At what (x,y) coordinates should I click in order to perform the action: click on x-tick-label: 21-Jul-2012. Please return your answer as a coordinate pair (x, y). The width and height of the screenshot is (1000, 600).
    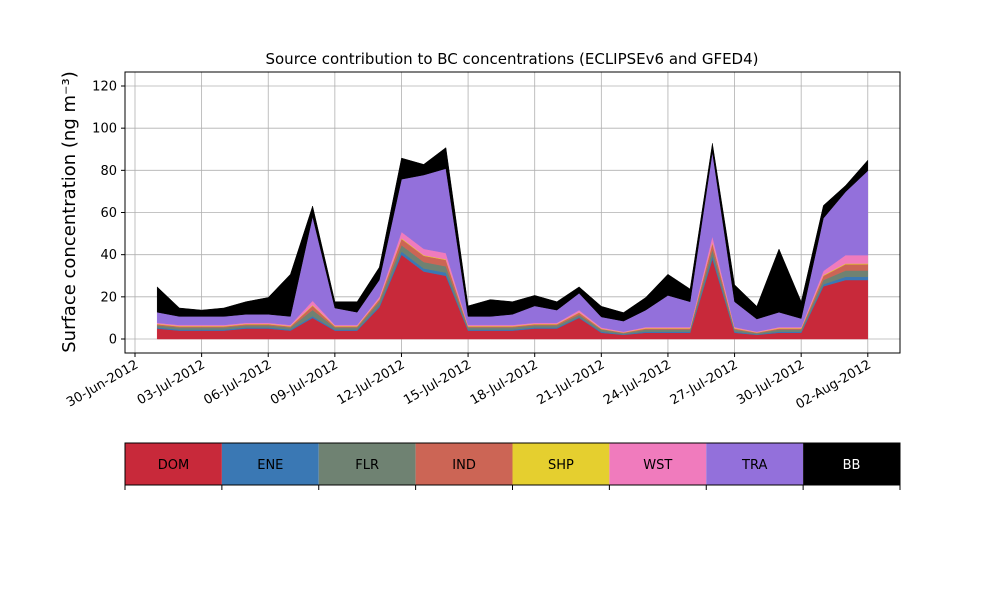
    Looking at the image, I should click on (571, 382).